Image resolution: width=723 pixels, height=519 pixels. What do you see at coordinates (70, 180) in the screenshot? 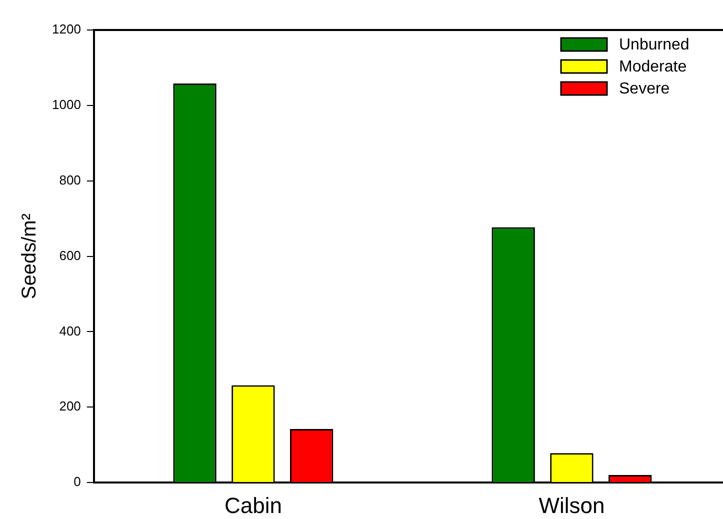
I see `y-tick-label: 800` at bounding box center [70, 180].